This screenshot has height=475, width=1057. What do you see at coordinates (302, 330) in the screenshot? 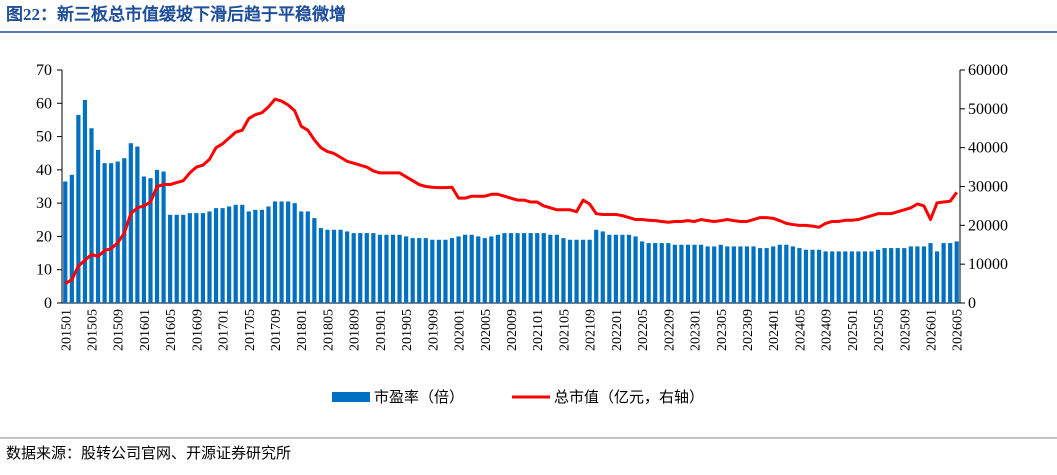
I see `x-tick-label: 201801` at bounding box center [302, 330].